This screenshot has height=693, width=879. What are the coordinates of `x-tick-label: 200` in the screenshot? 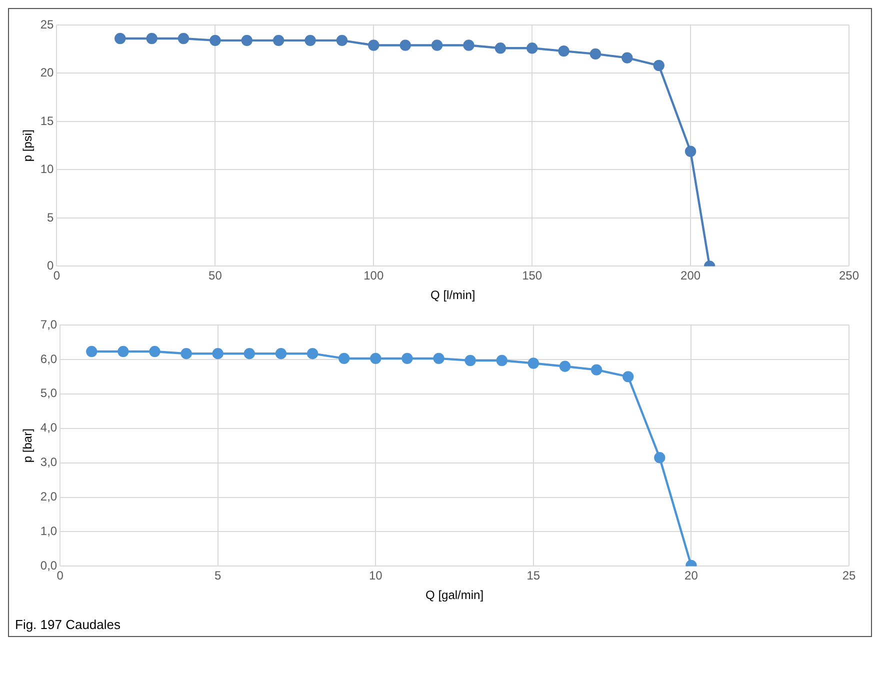 It's located at (690, 275).